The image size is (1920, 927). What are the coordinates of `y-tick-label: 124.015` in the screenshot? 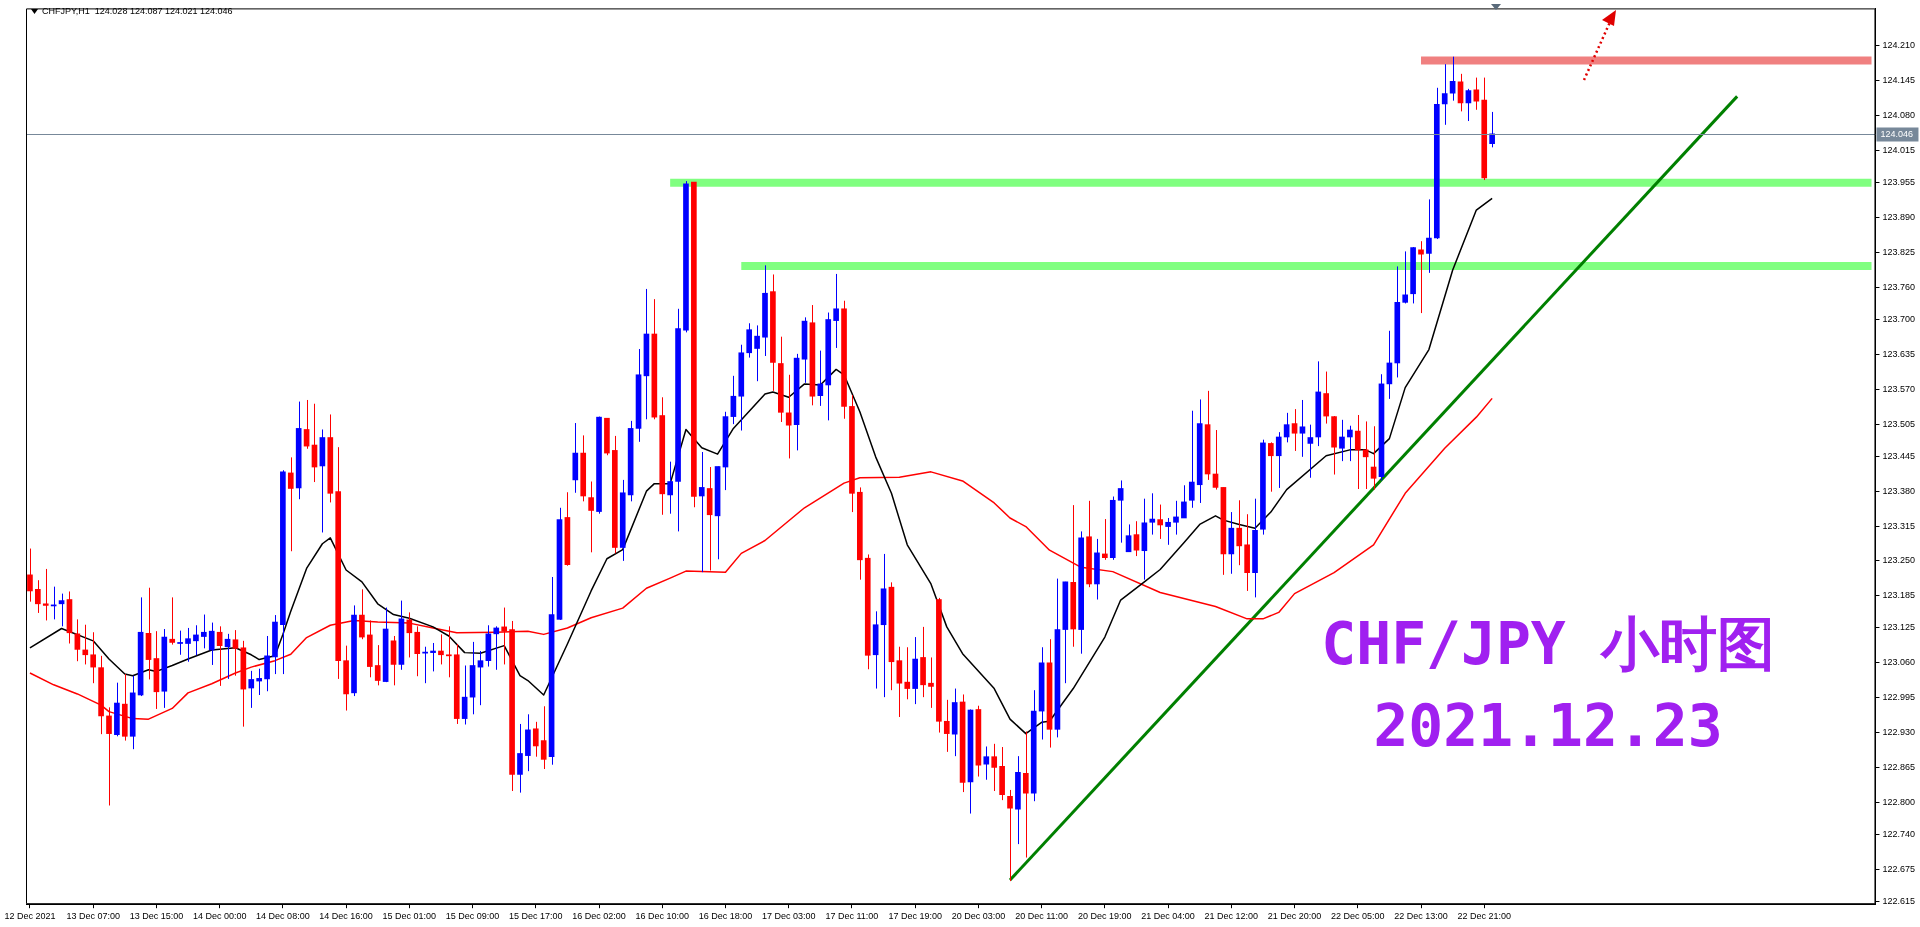 It's located at (1899, 150).